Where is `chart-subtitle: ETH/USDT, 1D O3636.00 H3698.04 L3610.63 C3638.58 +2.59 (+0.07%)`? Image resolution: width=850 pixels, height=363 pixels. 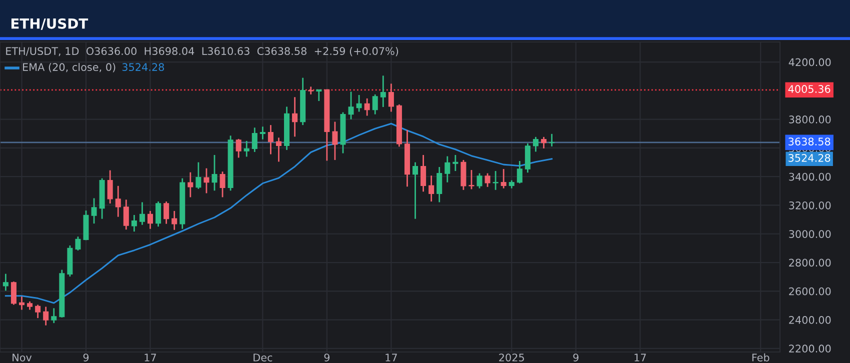
chart-subtitle: ETH/USDT, 1D O3636.00 H3698.04 L3610.63 C3638.58 +2.59 (+0.07%) is located at coordinates (202, 51).